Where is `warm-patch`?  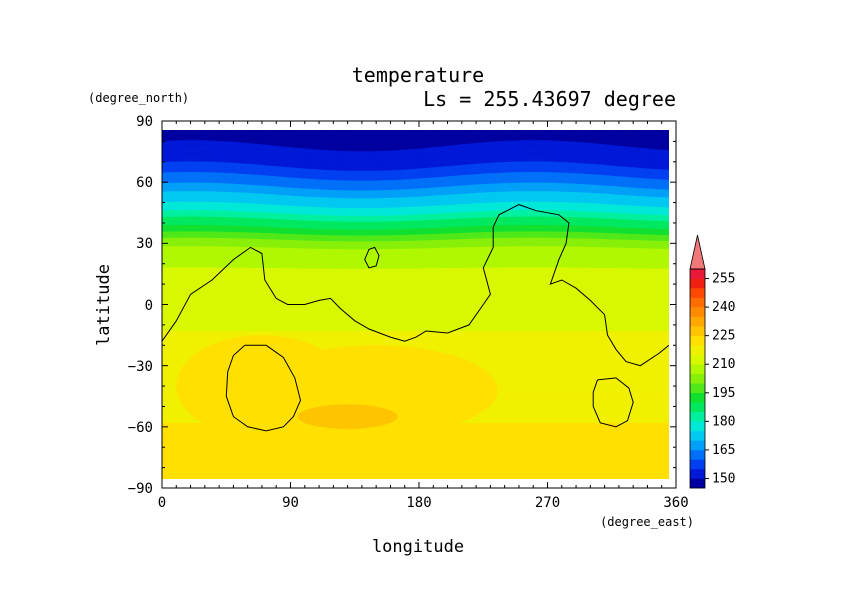 warm-patch is located at coordinates (347, 416).